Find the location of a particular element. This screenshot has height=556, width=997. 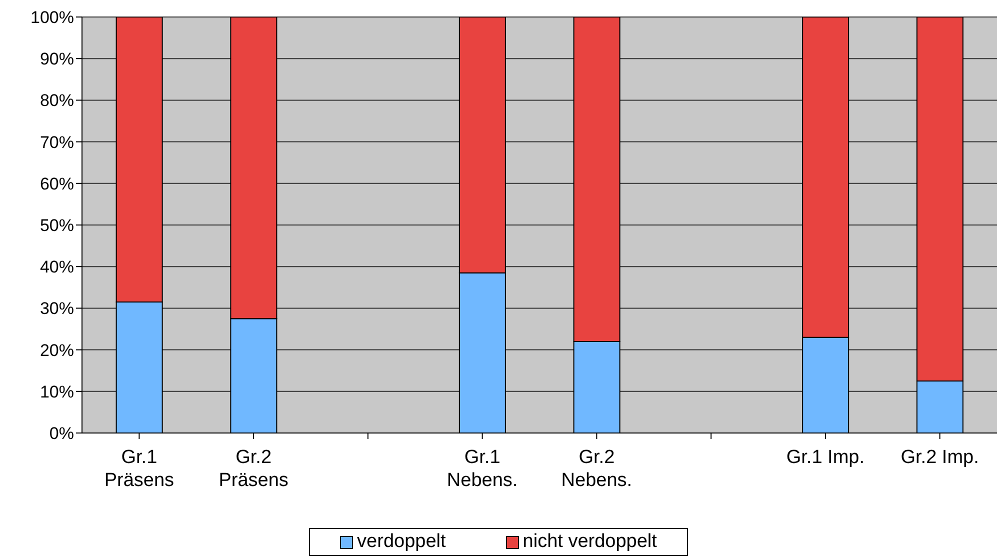

y-tick-label: 50% is located at coordinates (57, 226).